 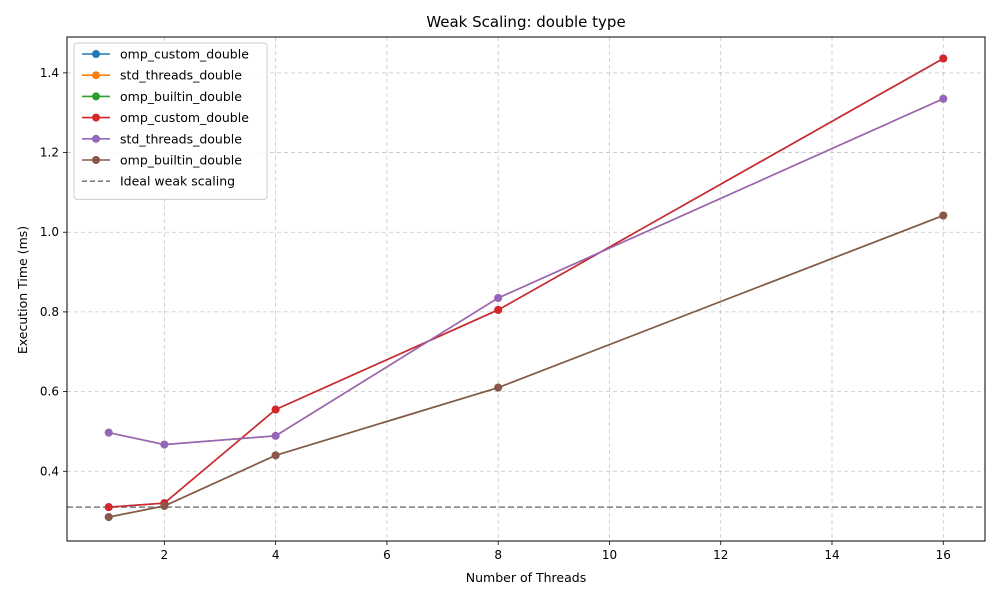 What do you see at coordinates (49, 312) in the screenshot?
I see `y-tick-label: 0.8` at bounding box center [49, 312].